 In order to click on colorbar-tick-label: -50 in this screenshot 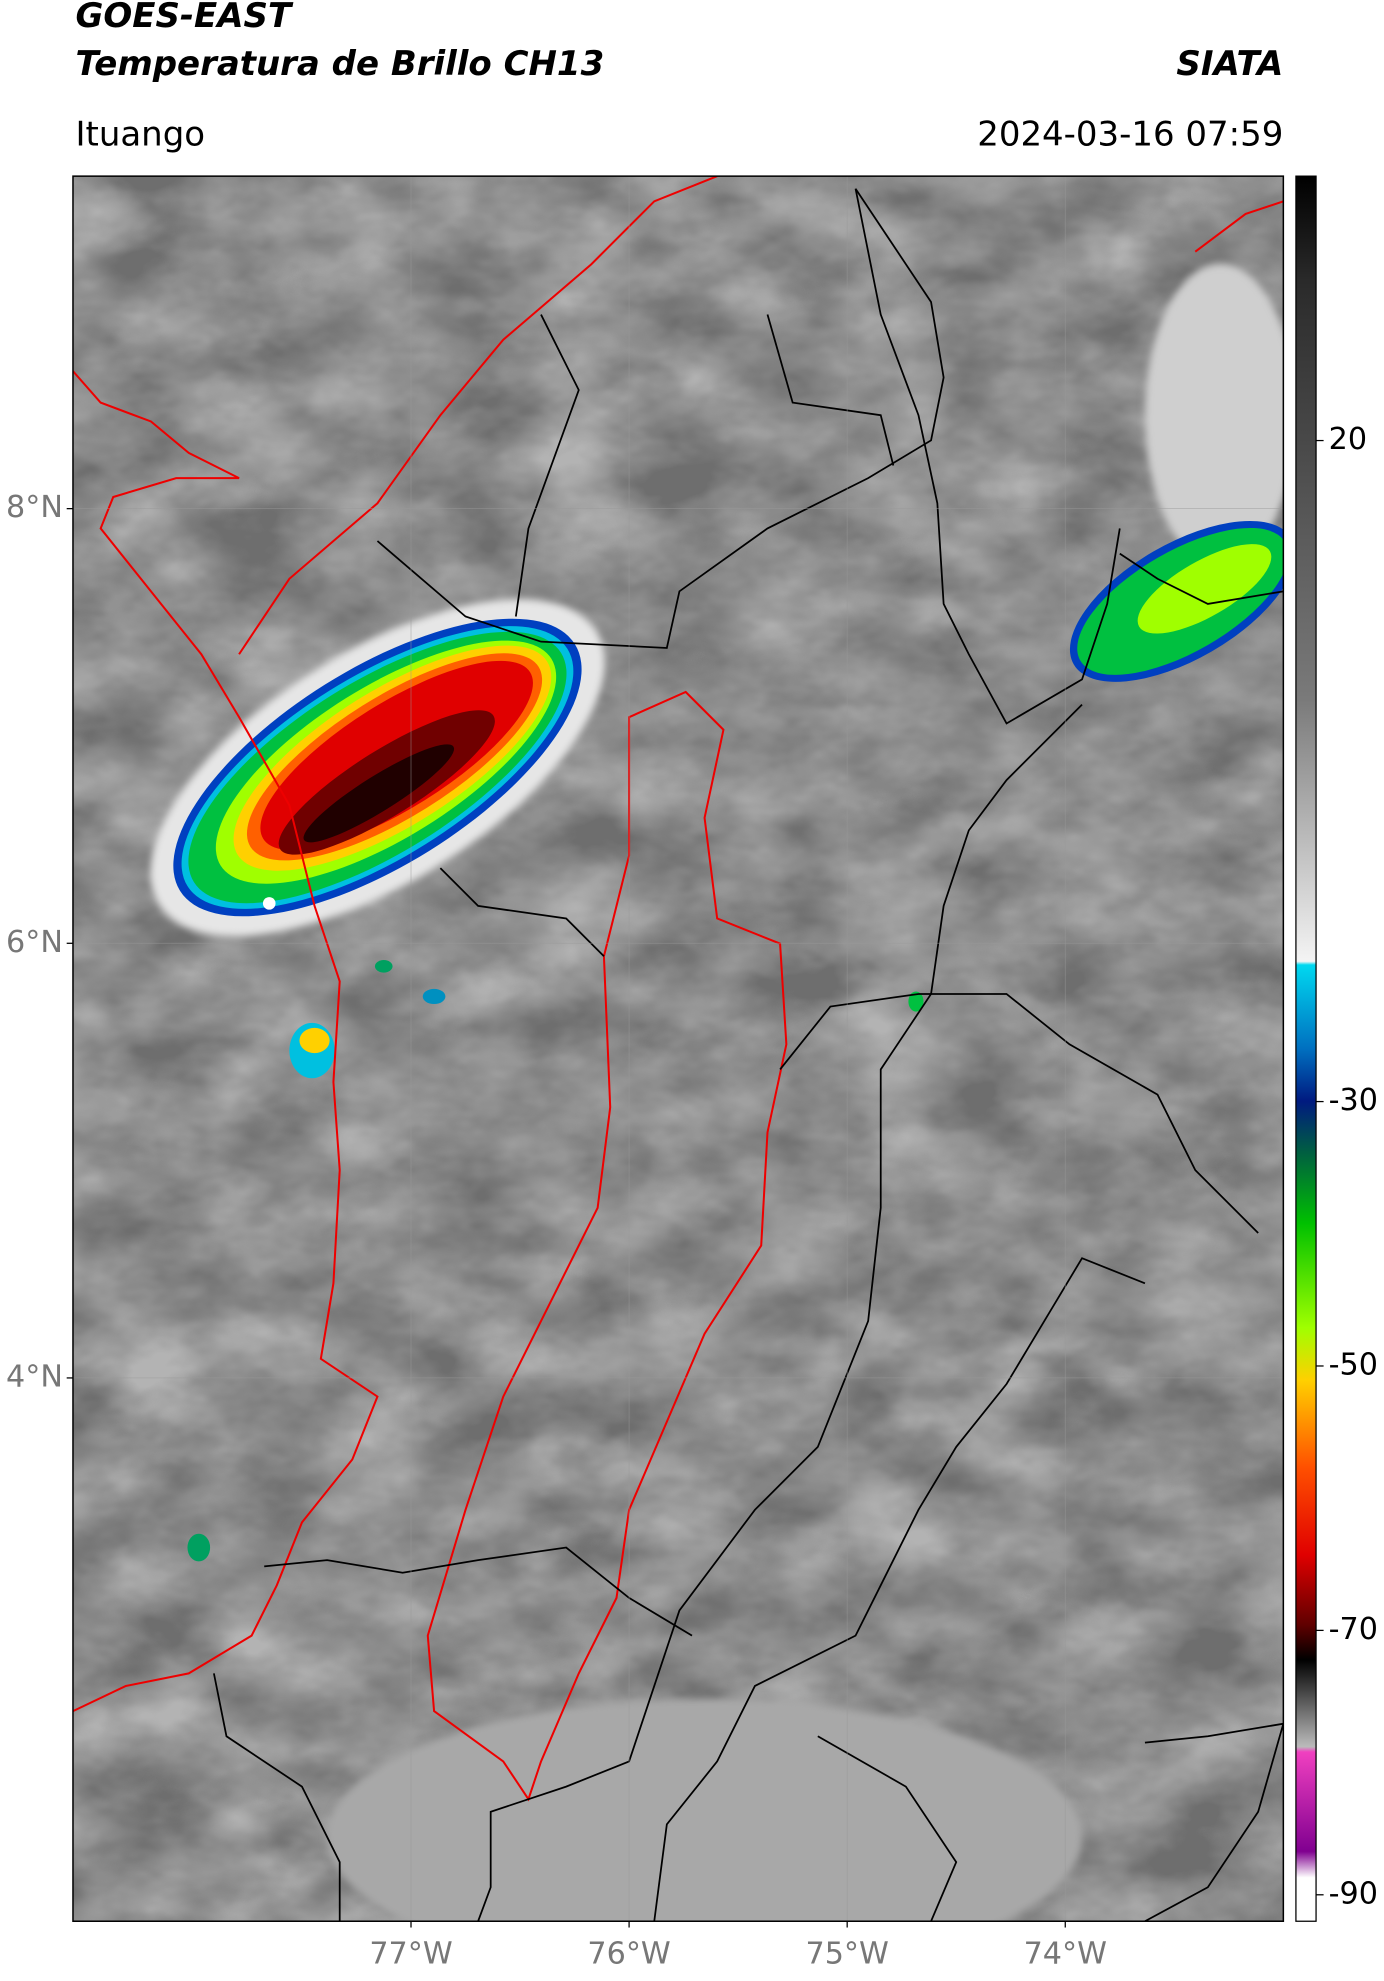, I will do `click(1353, 1364)`.